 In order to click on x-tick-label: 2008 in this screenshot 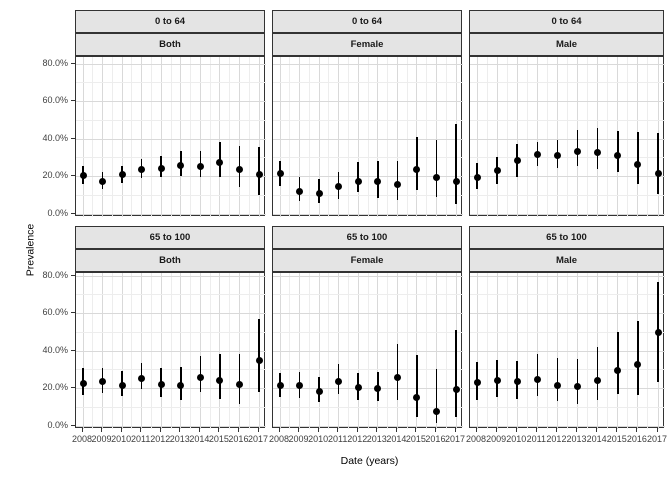, I will do `click(279, 439)`.